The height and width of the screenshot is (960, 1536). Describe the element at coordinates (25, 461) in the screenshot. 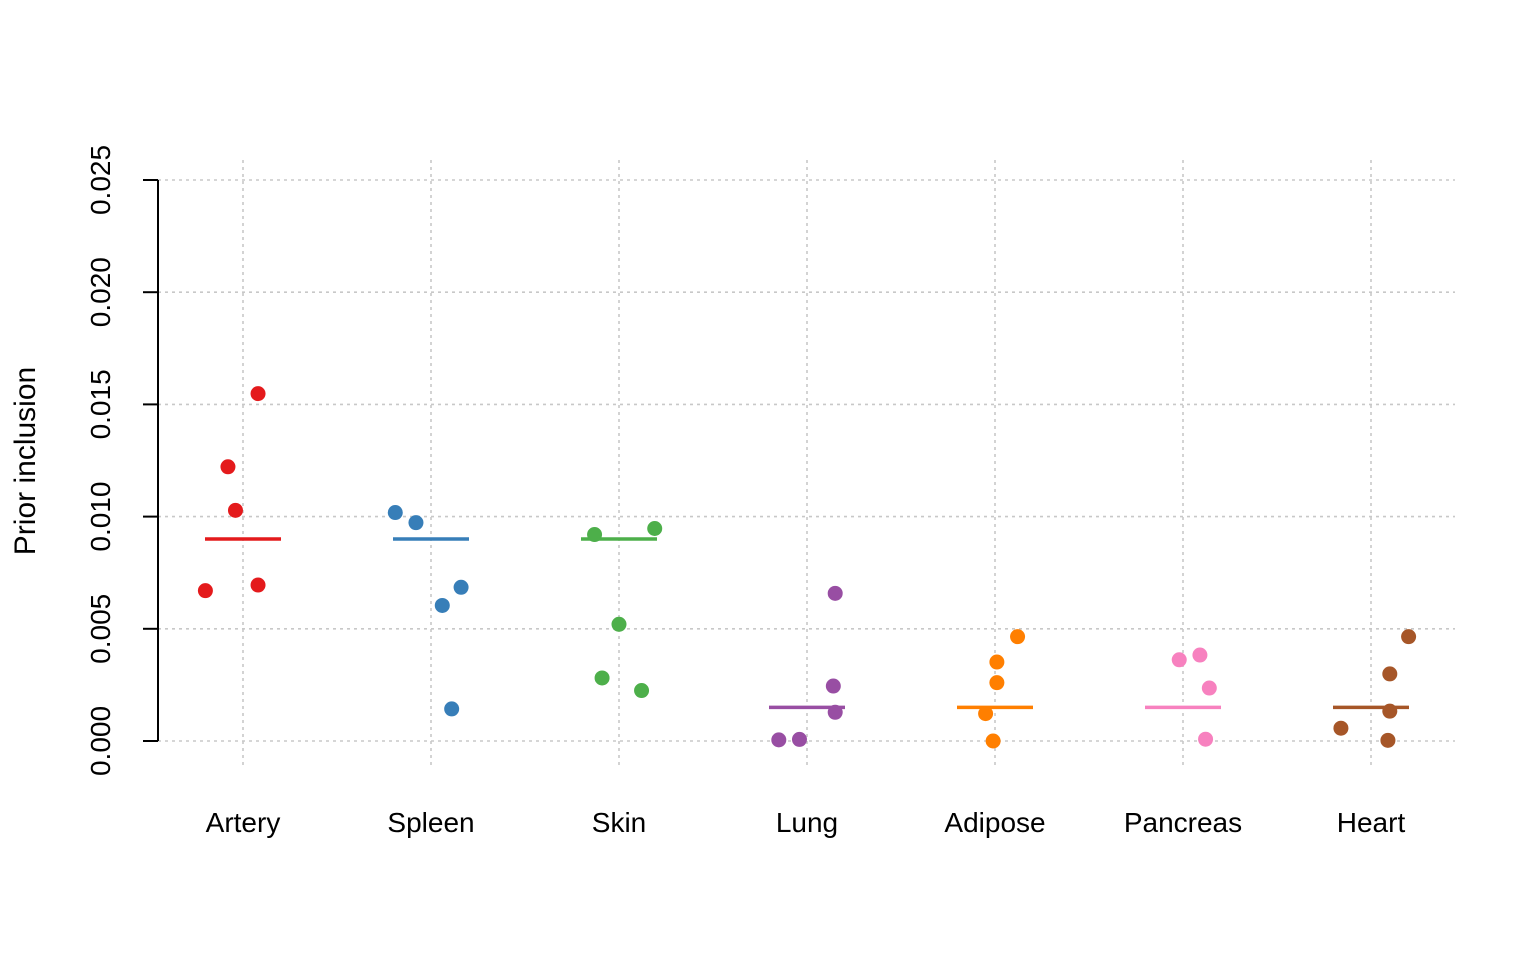

I see `y-axis-label: Prior inclusion` at that location.